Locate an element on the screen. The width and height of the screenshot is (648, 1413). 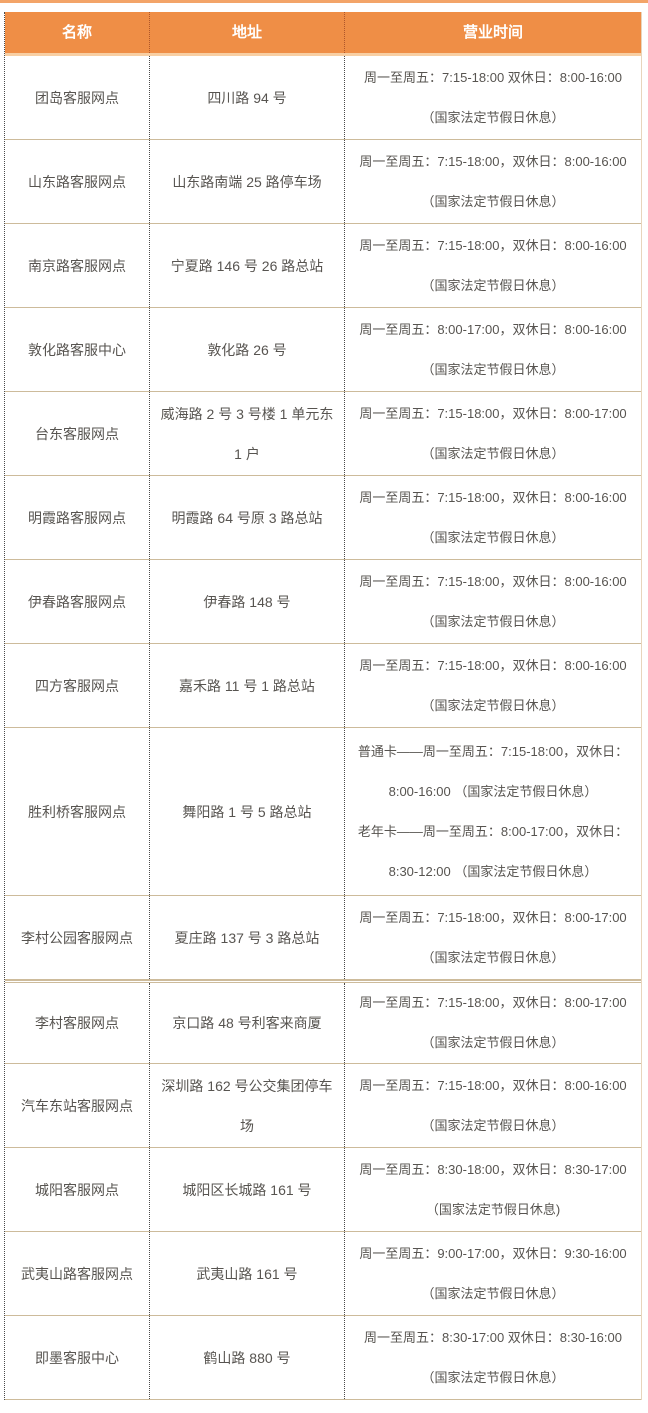
hours-line: 周一至周五：9:00-17:00，双休日：9:30-16:00 is located at coordinates (493, 1253).